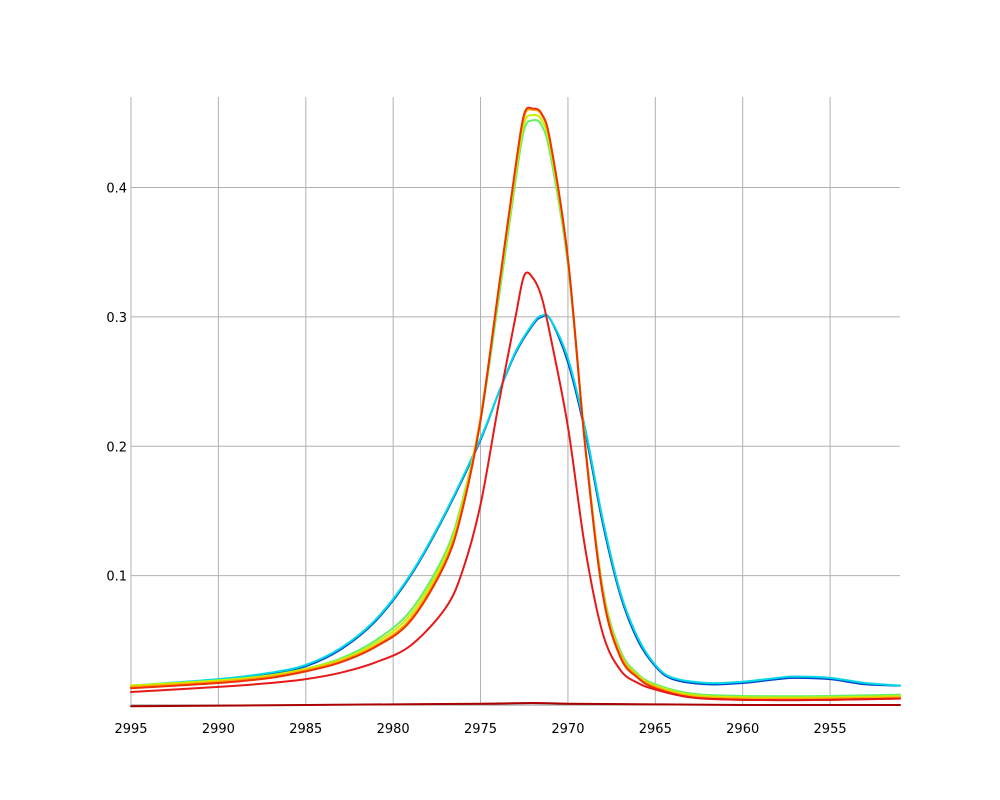  What do you see at coordinates (116, 577) in the screenshot?
I see `y-tick-label: 0.1` at bounding box center [116, 577].